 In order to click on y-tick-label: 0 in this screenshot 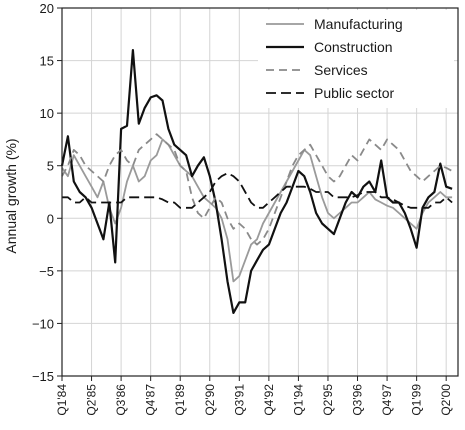, I will do `click(50, 218)`.